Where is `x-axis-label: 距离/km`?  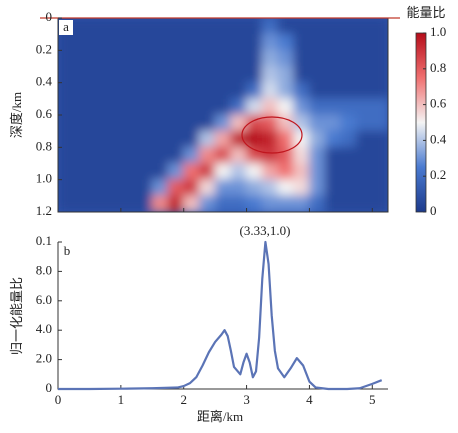 x-axis-label: 距离/km is located at coordinates (220, 416).